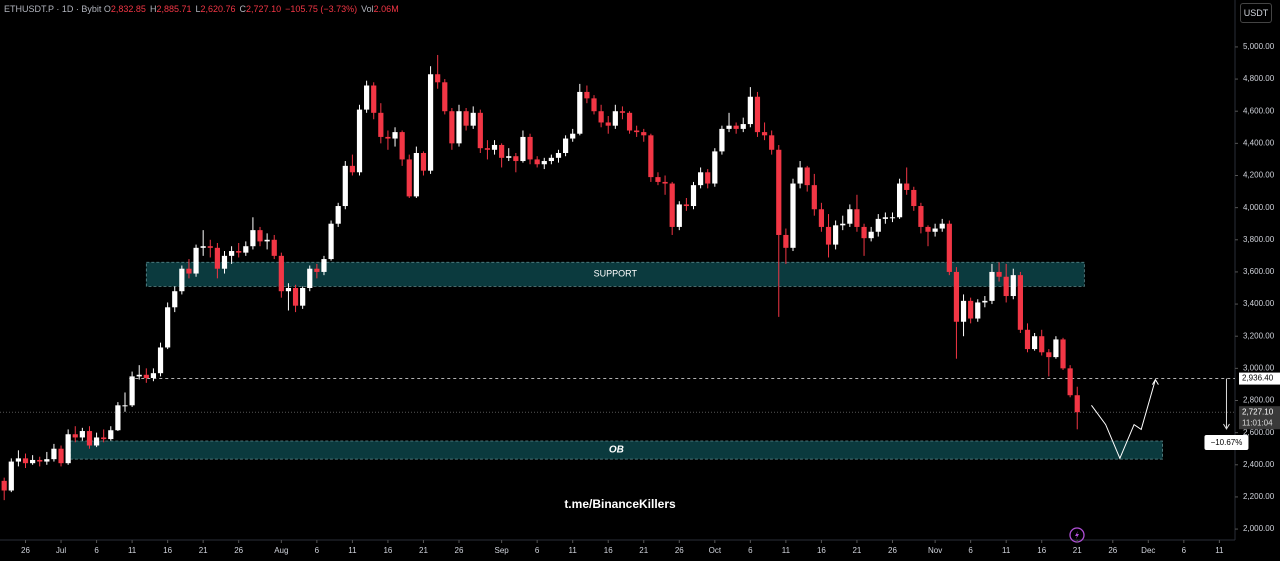 This screenshot has width=1280, height=561. Describe the element at coordinates (174, 9) in the screenshot. I see `field-value: 2,885.71` at that location.